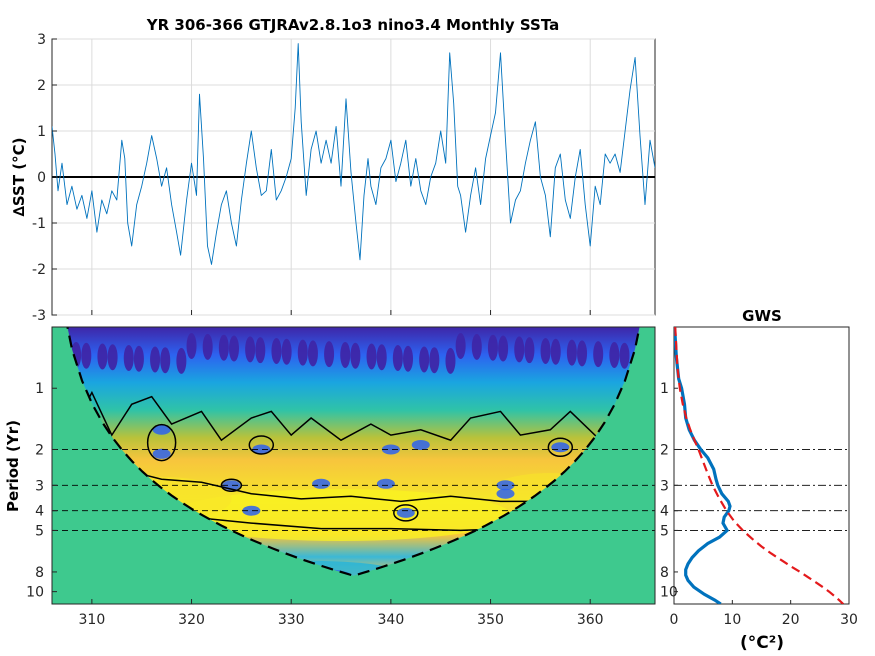 The image size is (875, 656). What do you see at coordinates (849, 620) in the screenshot?
I see `gws-x-tick-label: 30` at bounding box center [849, 620].